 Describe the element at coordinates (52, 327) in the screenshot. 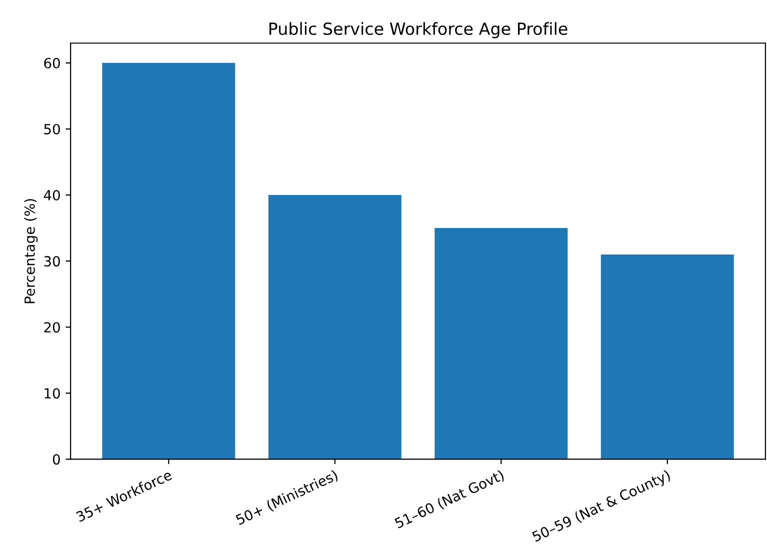

I see `y-tick-label: 20` at that location.